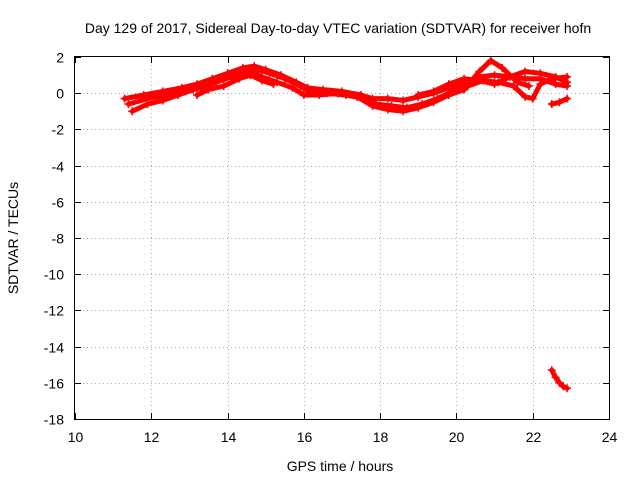  What do you see at coordinates (60, 58) in the screenshot?
I see `y-tick-label: 2` at bounding box center [60, 58].